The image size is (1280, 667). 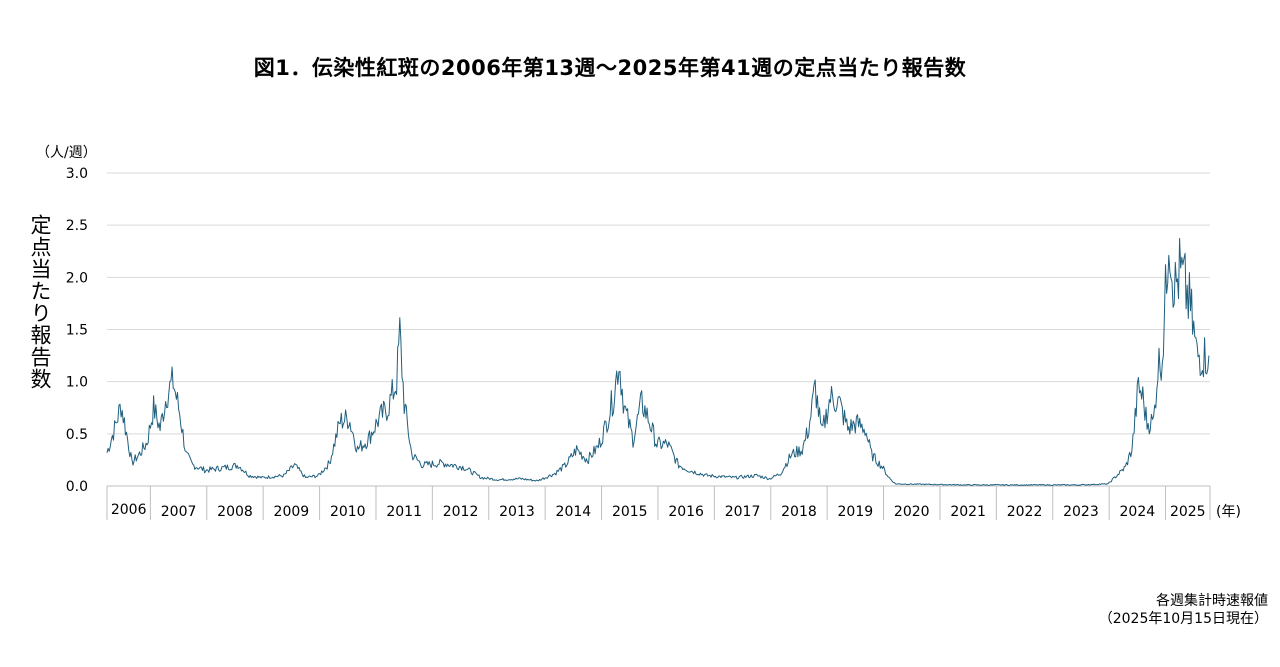 I want to click on y-tick-label: 0.5, so click(x=77, y=435).